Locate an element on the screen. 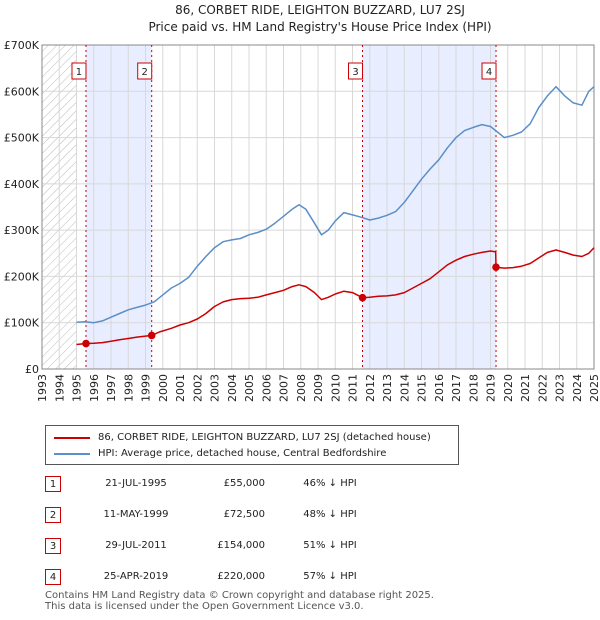 The height and width of the screenshot is (620, 600). x-tick-label: 1996 is located at coordinates (94, 388).